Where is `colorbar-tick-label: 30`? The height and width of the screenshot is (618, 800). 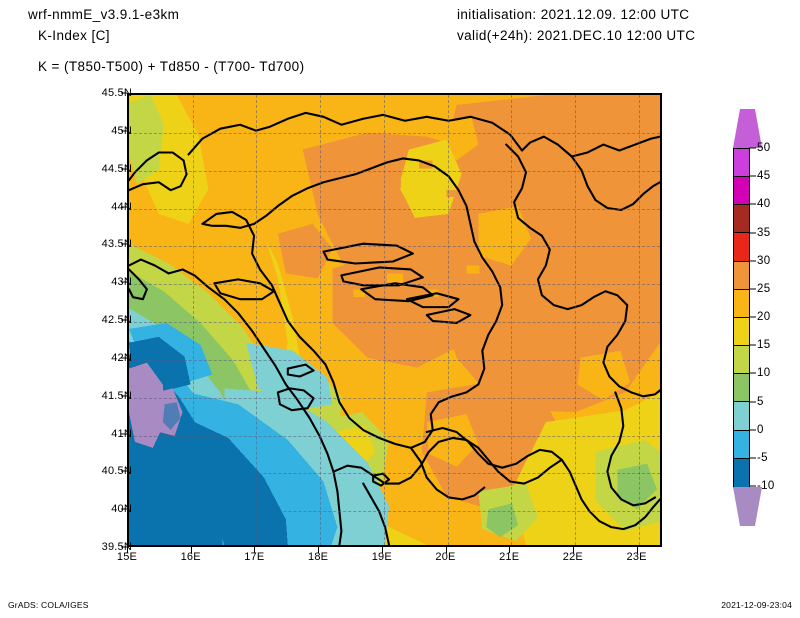
colorbar-tick-label: 30 is located at coordinates (764, 260).